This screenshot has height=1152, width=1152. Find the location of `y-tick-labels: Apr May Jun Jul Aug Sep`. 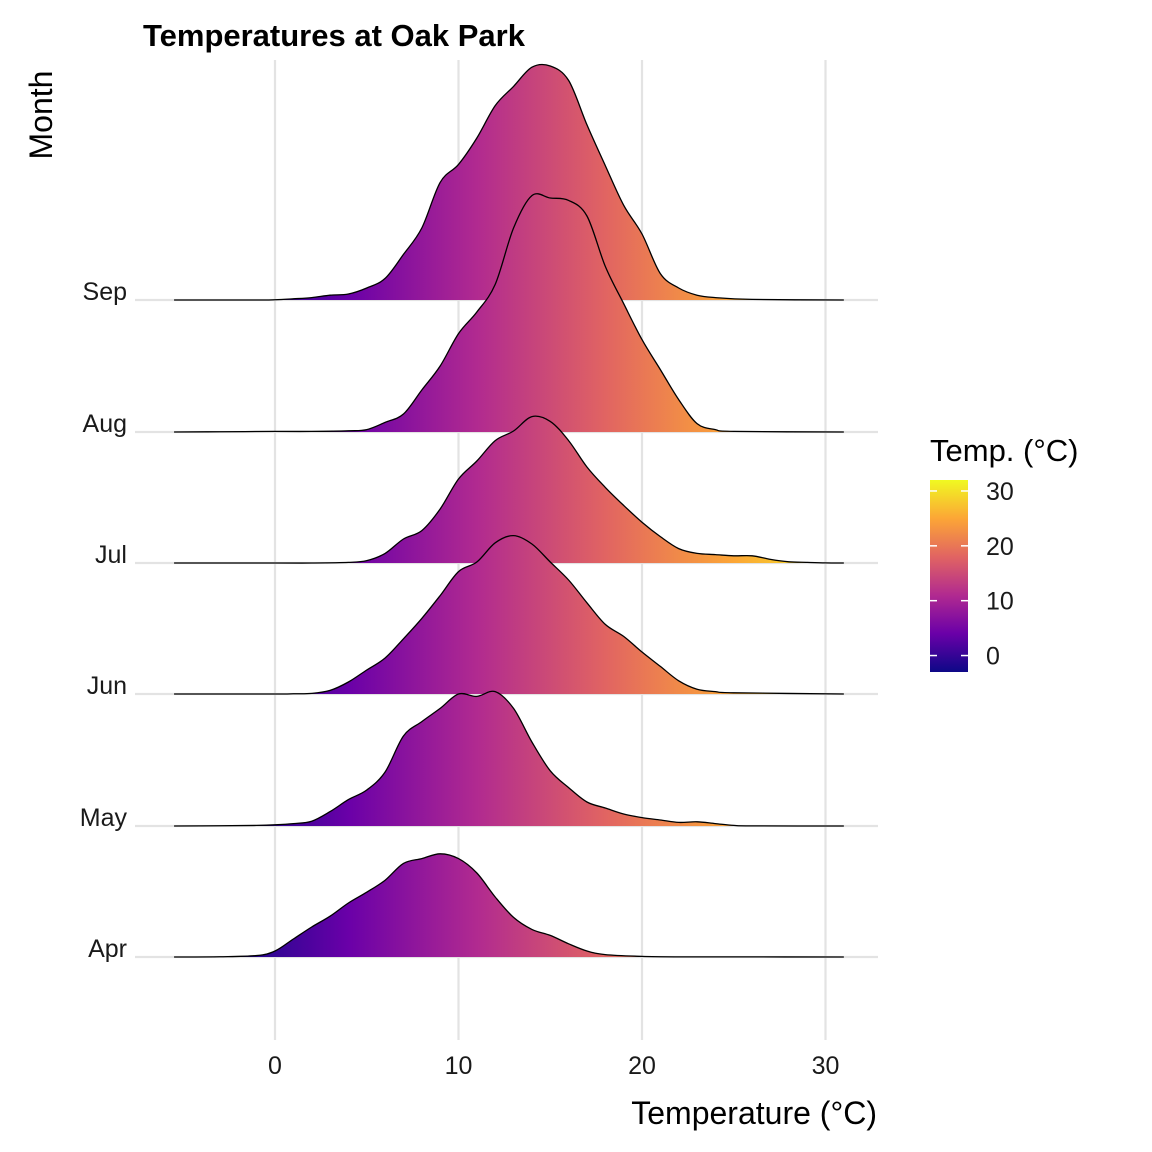

y-tick-labels: Apr May Jun Jul Aug Sep is located at coordinates (104, 620).